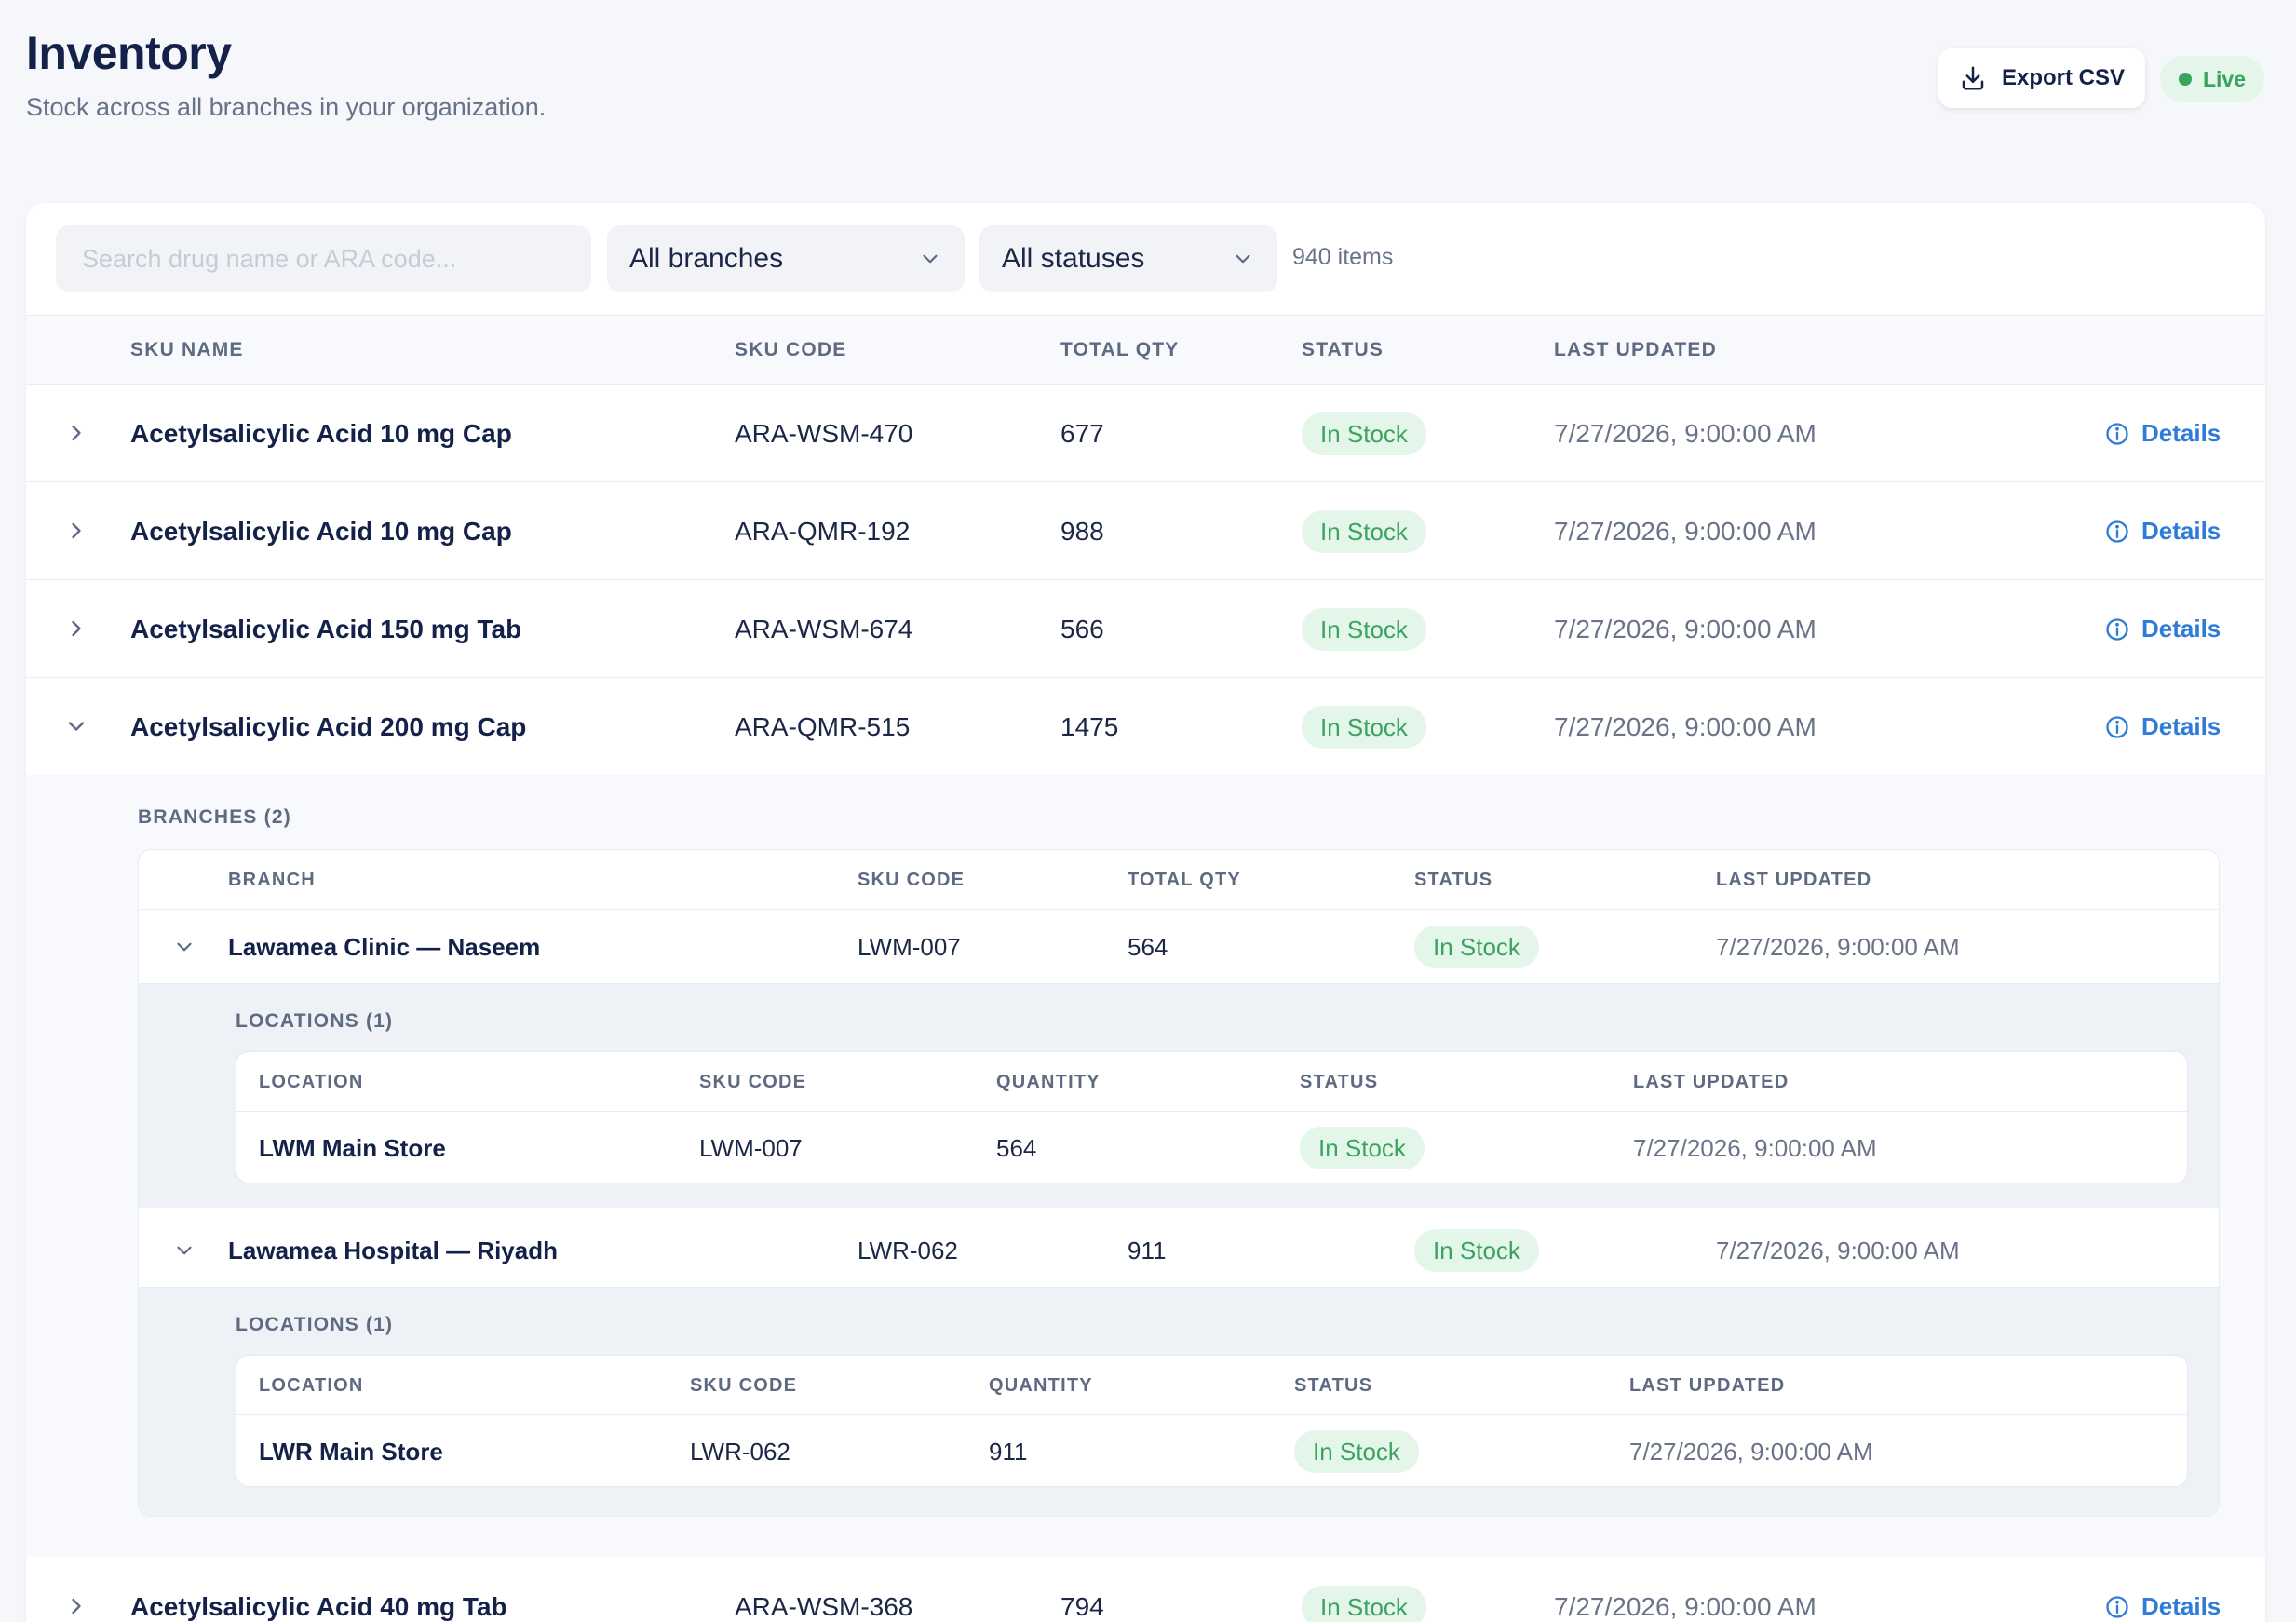  I want to click on filter-toolbar: All branches All statuses 940 items, so click(1146, 259).